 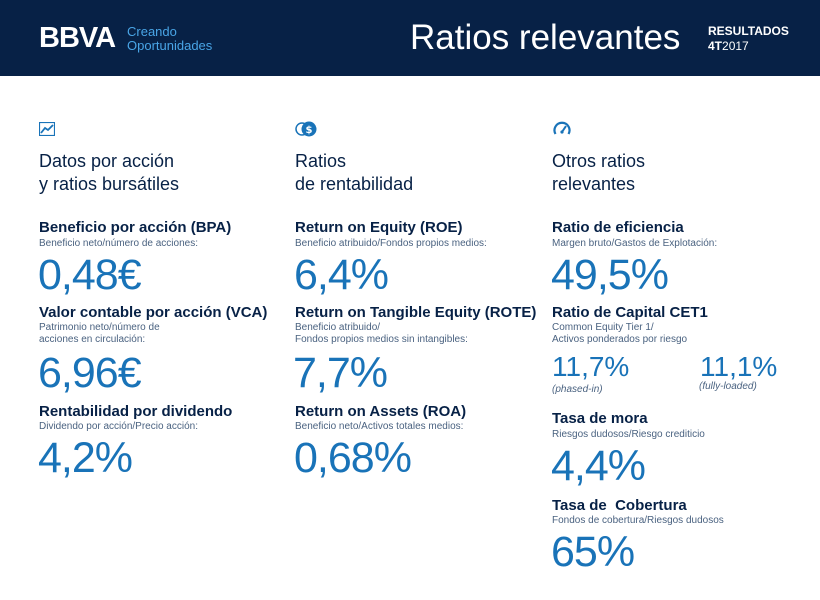 I want to click on dollar-coins-icon: $, so click(x=307, y=131).